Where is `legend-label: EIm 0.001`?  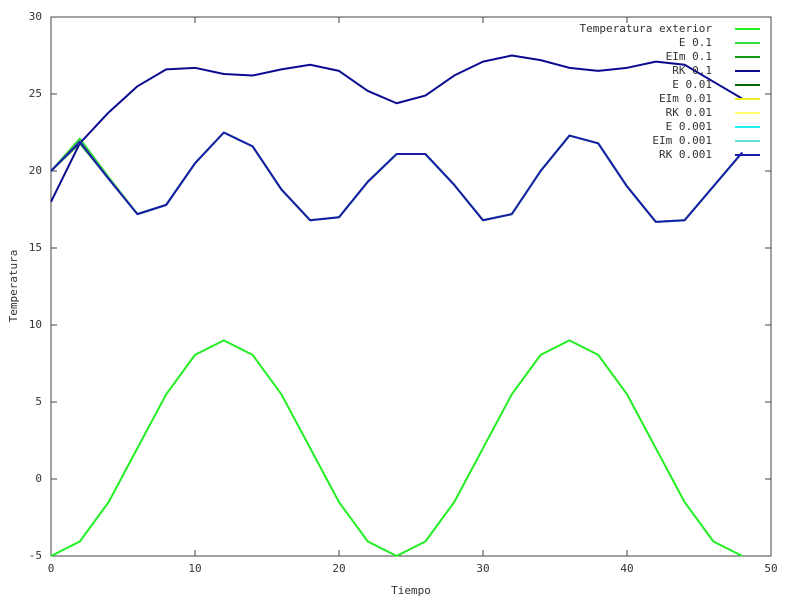
legend-label: EIm 0.001 is located at coordinates (682, 140).